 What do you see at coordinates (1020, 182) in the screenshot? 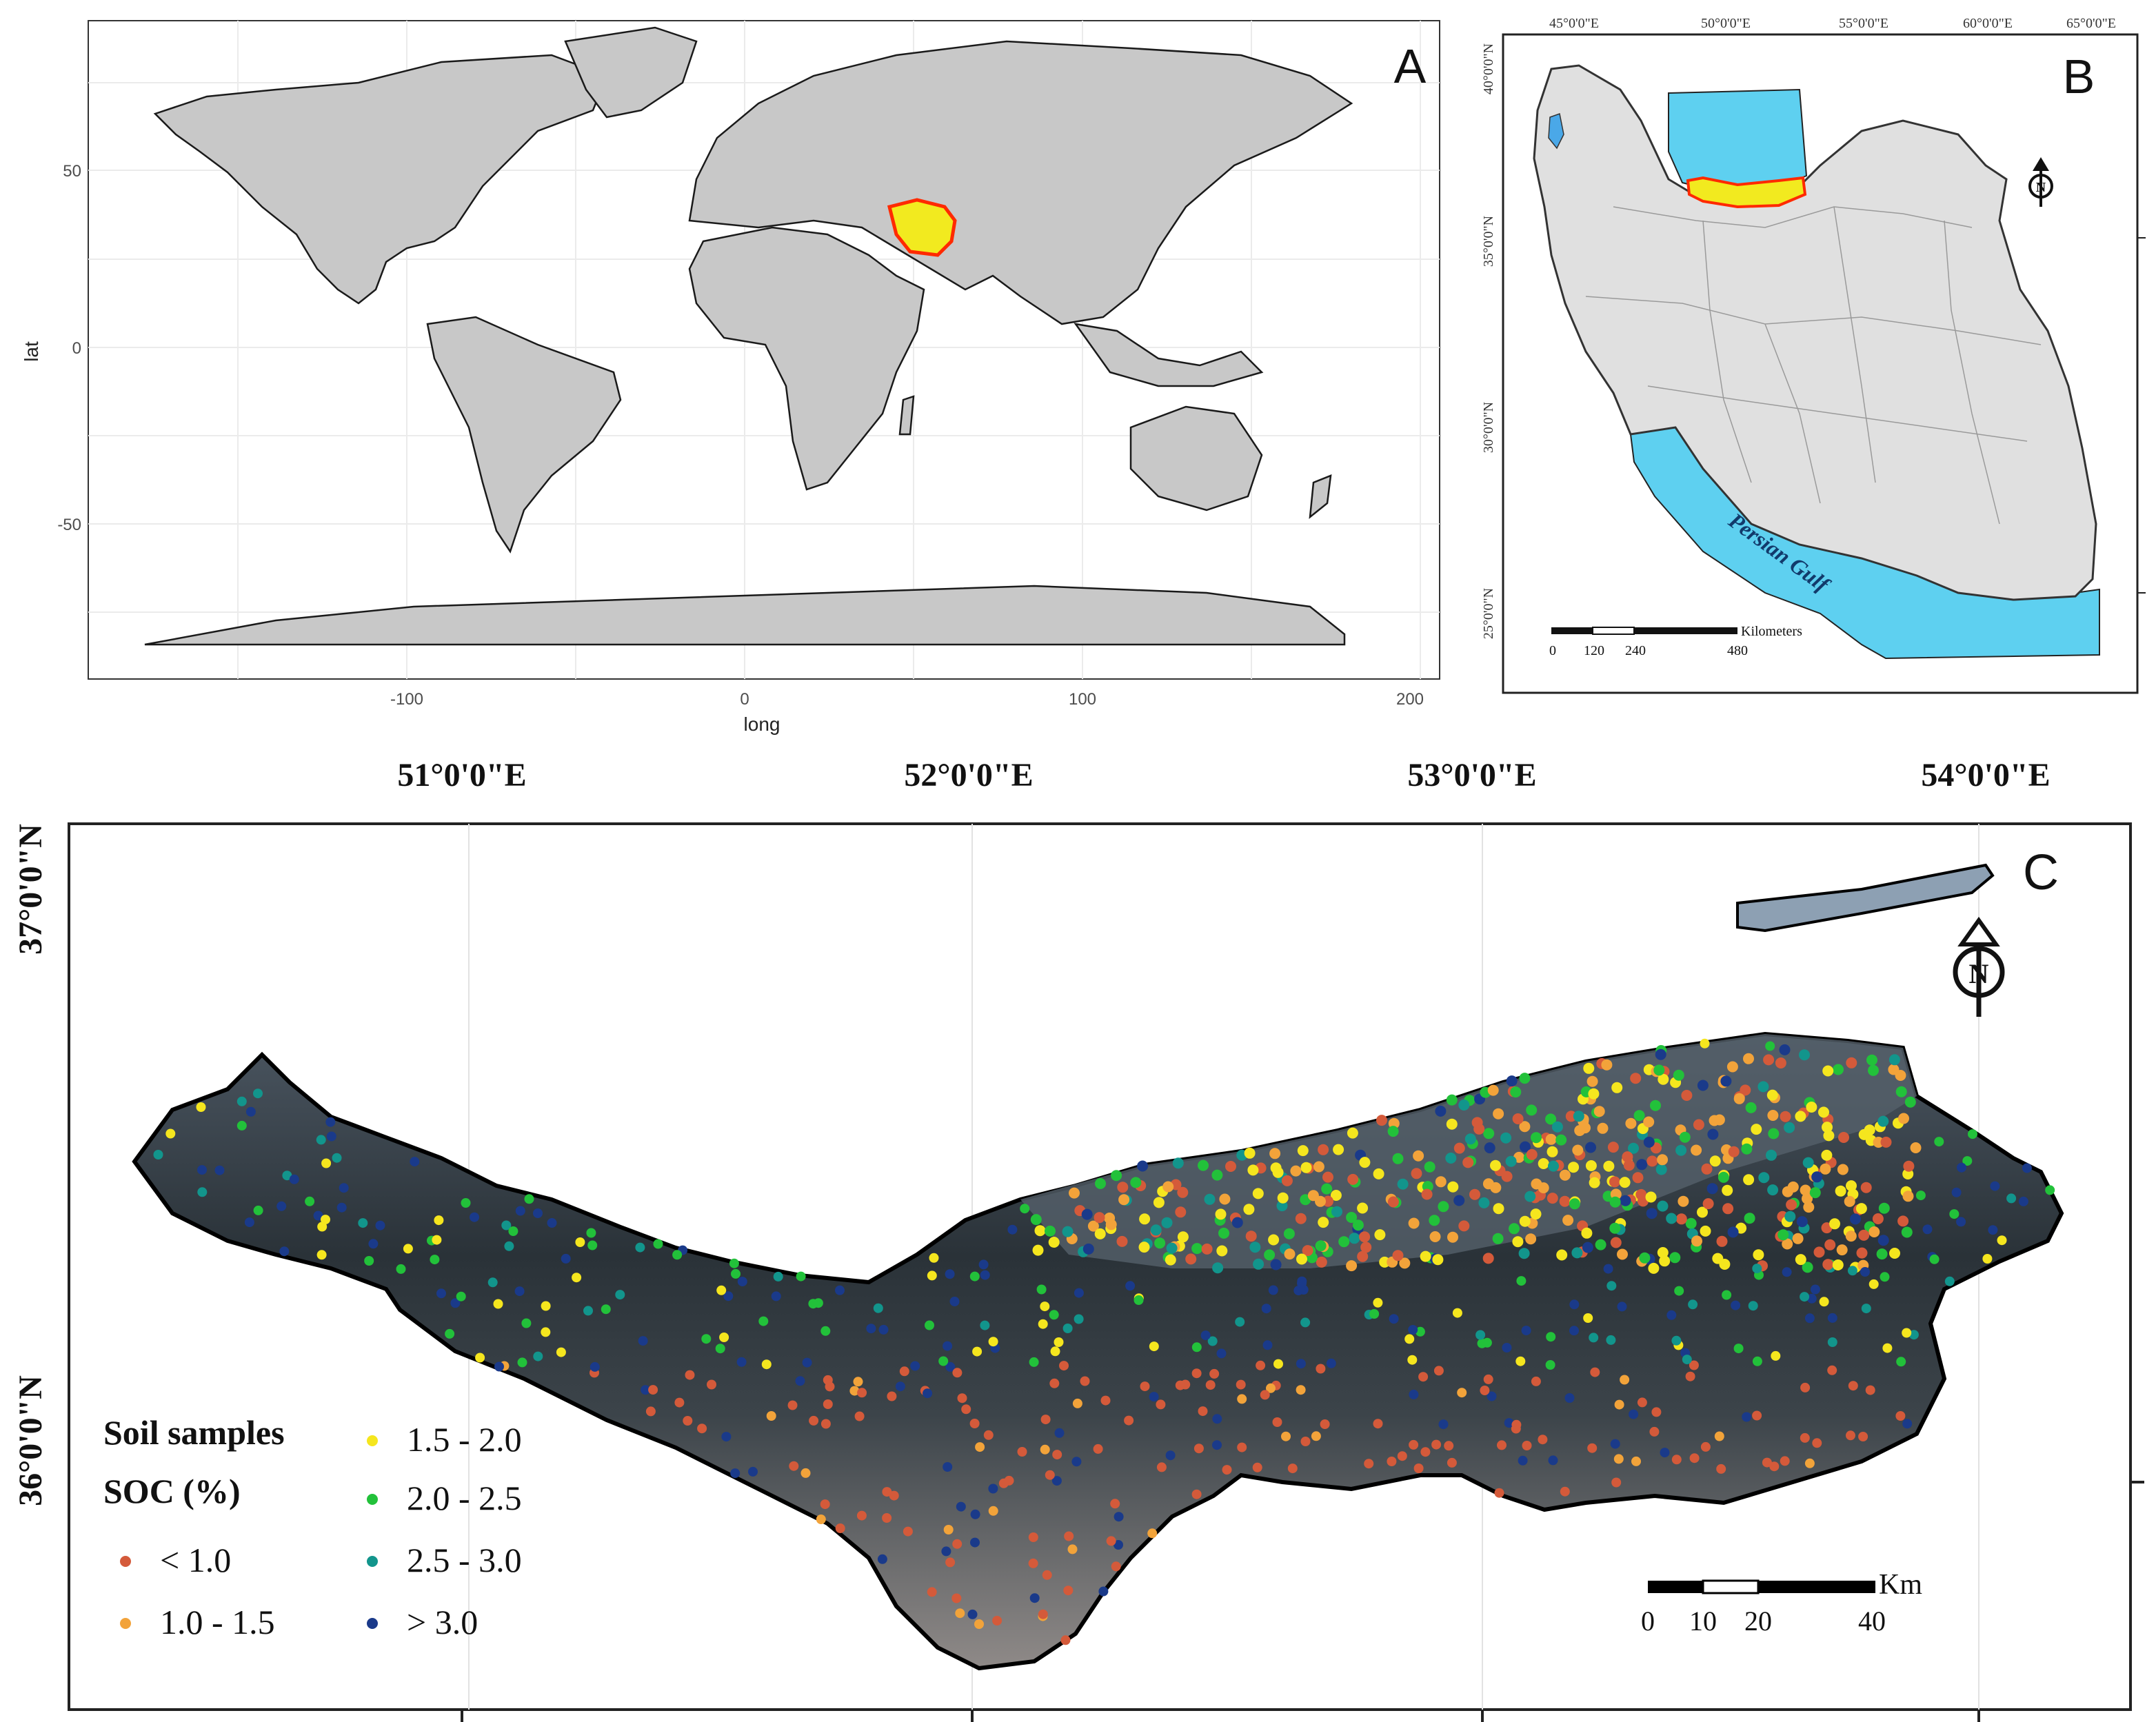
I see `eurasia` at bounding box center [1020, 182].